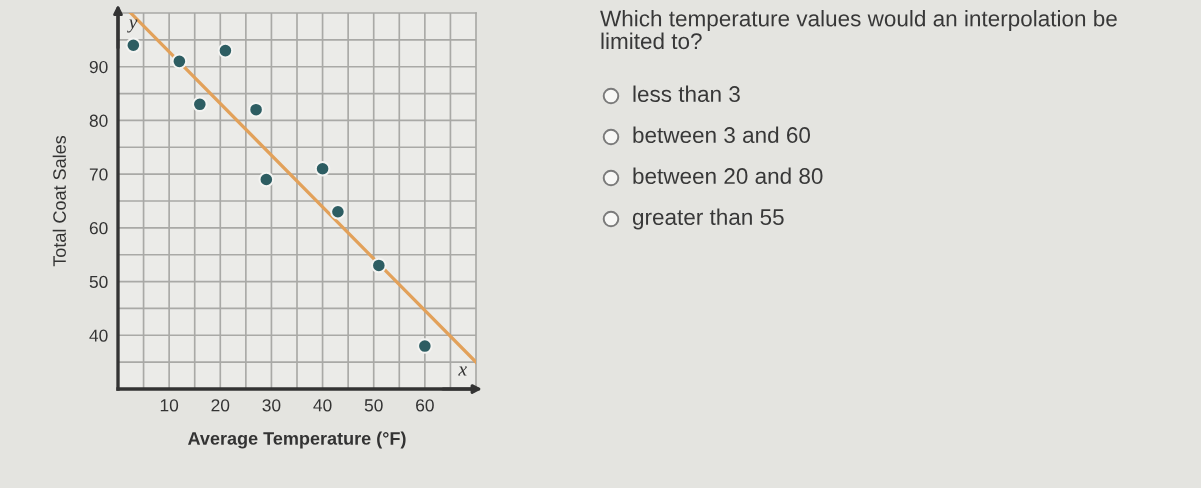 Image resolution: width=1201 pixels, height=488 pixels. I want to click on y-axis-title: Total Coat Sales, so click(59, 201).